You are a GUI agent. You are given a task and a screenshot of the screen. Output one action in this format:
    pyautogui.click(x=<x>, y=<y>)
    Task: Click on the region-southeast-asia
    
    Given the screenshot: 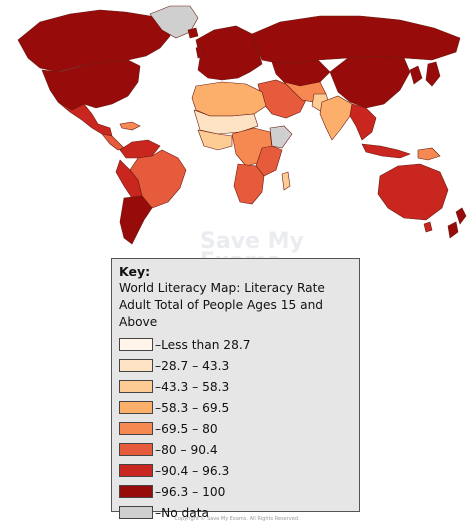 What is the action you would take?
    pyautogui.click(x=363, y=122)
    